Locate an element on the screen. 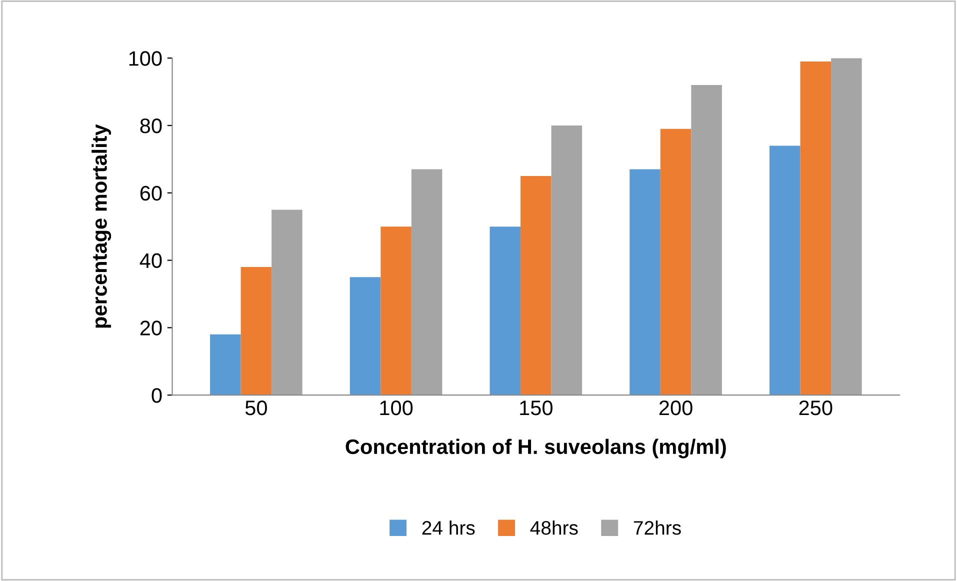 Image resolution: width=957 pixels, height=581 pixels. y-axis-title: percentage mortality is located at coordinates (102, 226).